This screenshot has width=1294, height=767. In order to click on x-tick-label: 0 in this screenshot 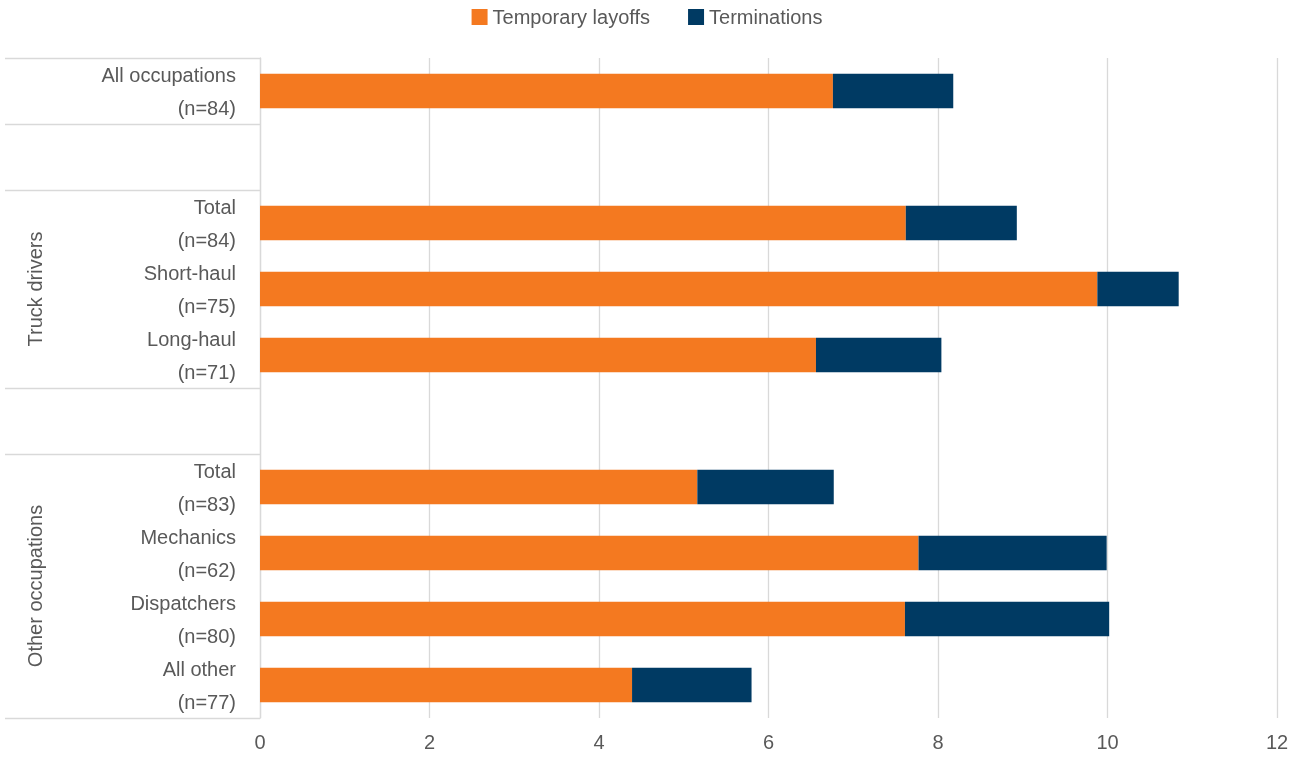, I will do `click(260, 742)`.